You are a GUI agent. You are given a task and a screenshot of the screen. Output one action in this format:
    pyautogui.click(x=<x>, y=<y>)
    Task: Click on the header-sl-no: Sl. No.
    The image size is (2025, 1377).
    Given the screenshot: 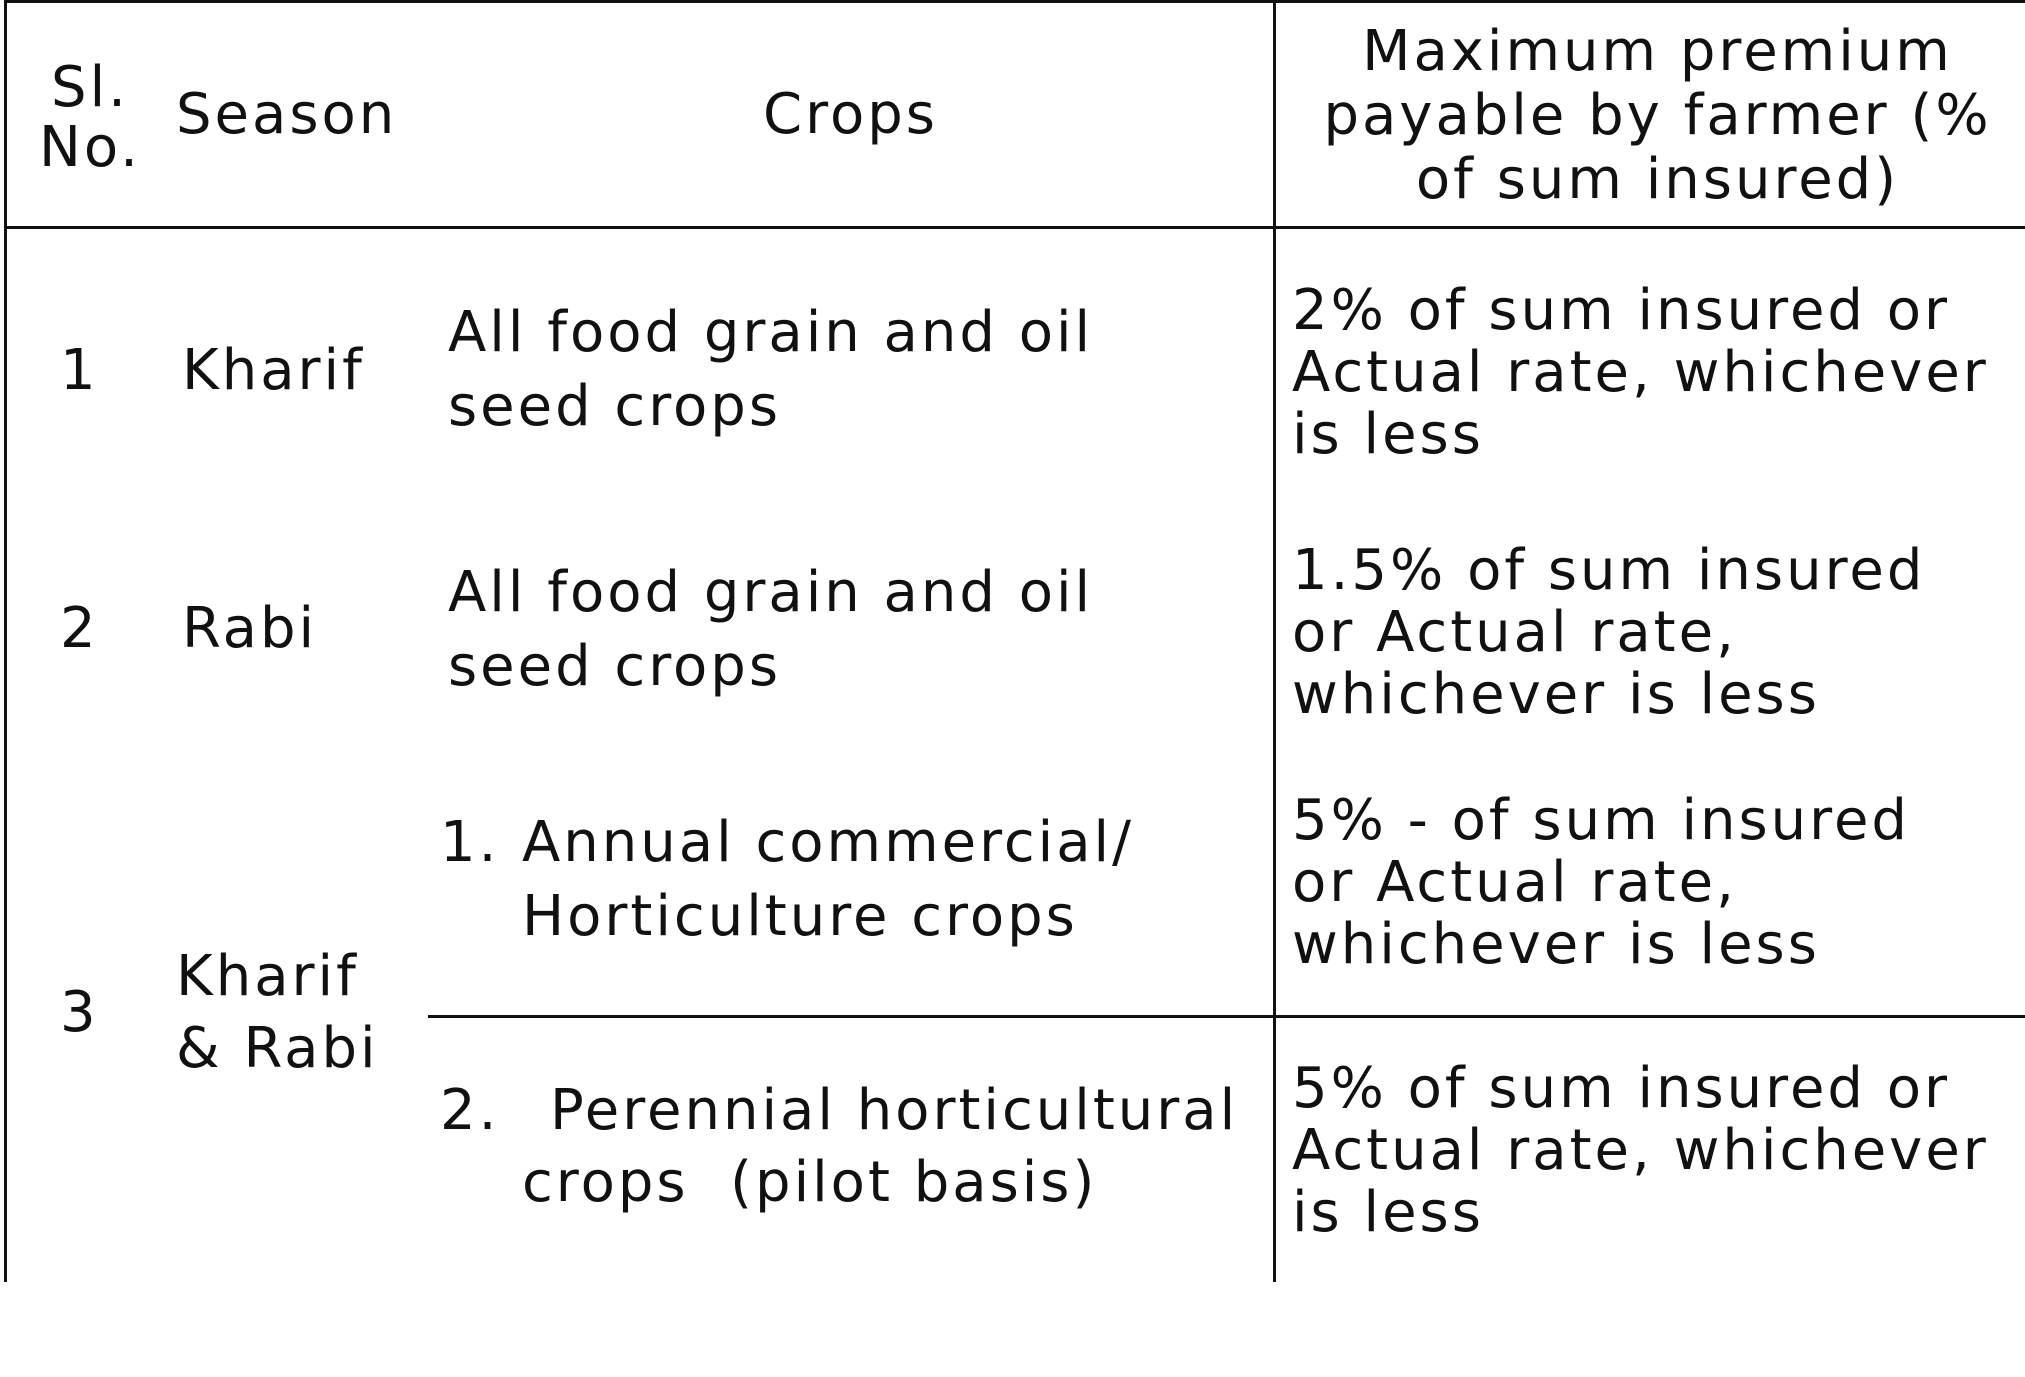 What is the action you would take?
    pyautogui.click(x=90, y=117)
    